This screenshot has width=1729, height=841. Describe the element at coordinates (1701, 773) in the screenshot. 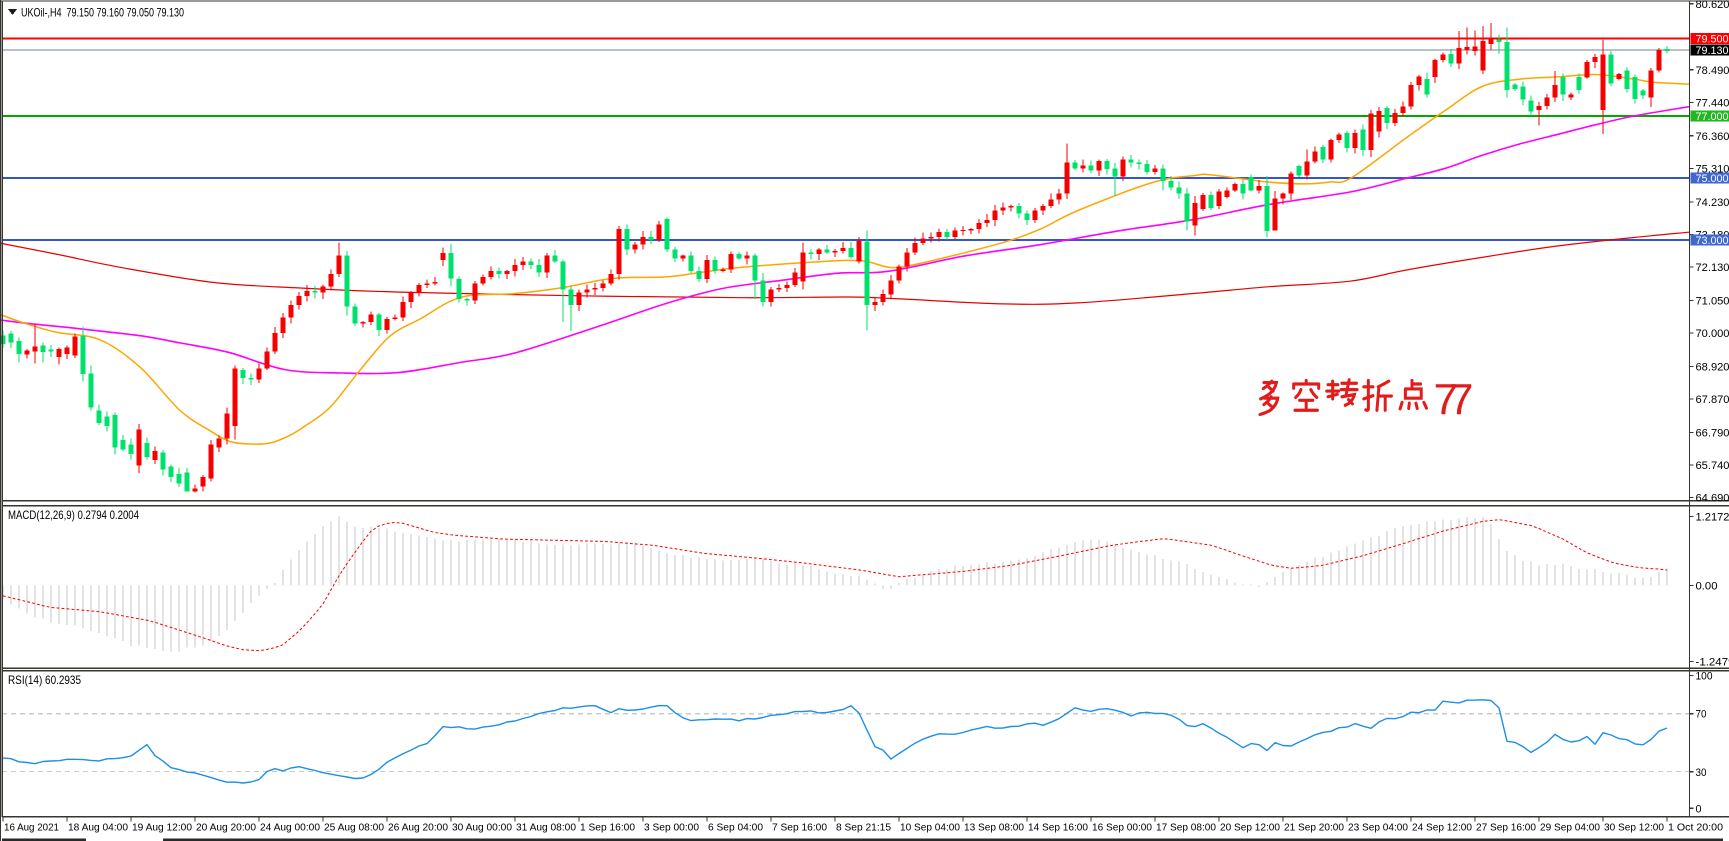

I see `svg-text: 30` at that location.